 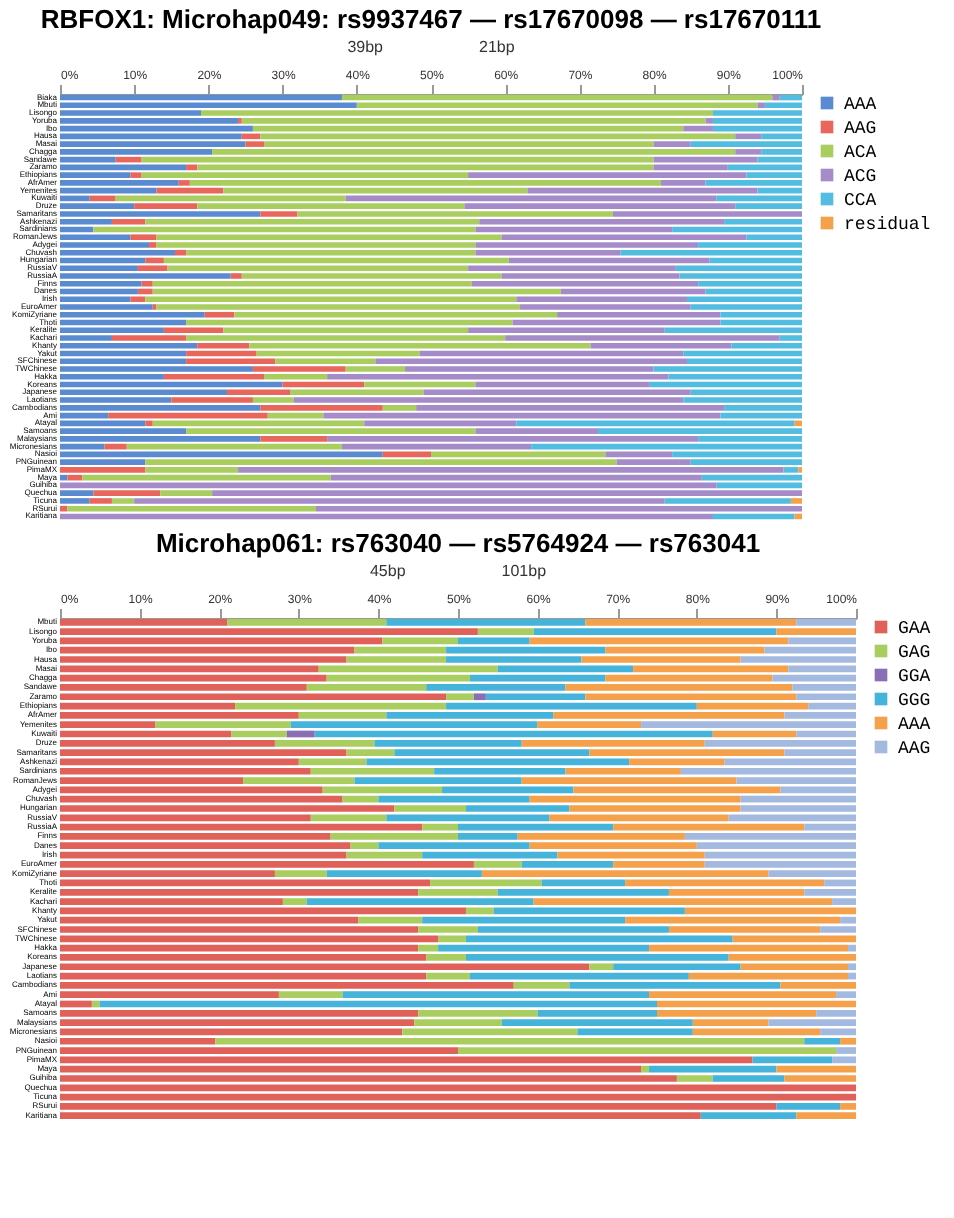 What do you see at coordinates (861, 201) in the screenshot?
I see `legend-label: CCA` at bounding box center [861, 201].